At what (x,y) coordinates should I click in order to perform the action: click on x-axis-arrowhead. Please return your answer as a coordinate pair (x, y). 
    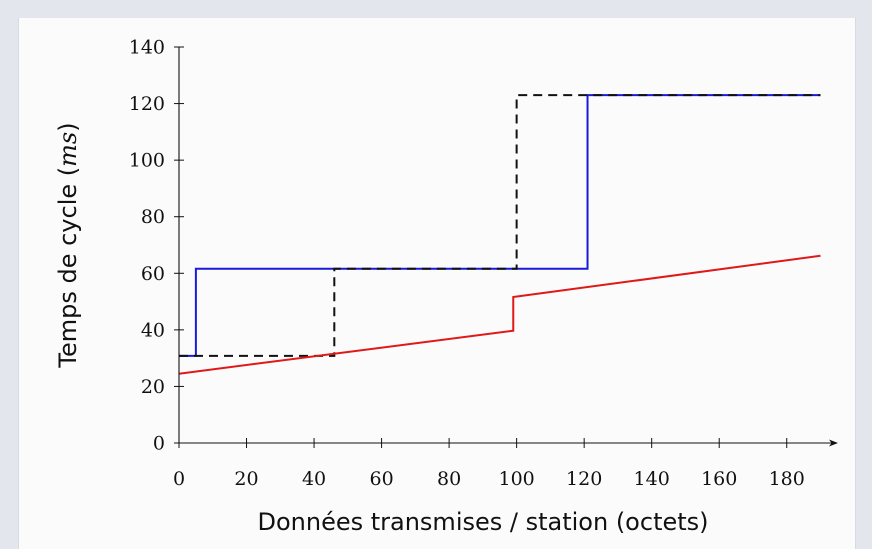
    Looking at the image, I should click on (833, 443).